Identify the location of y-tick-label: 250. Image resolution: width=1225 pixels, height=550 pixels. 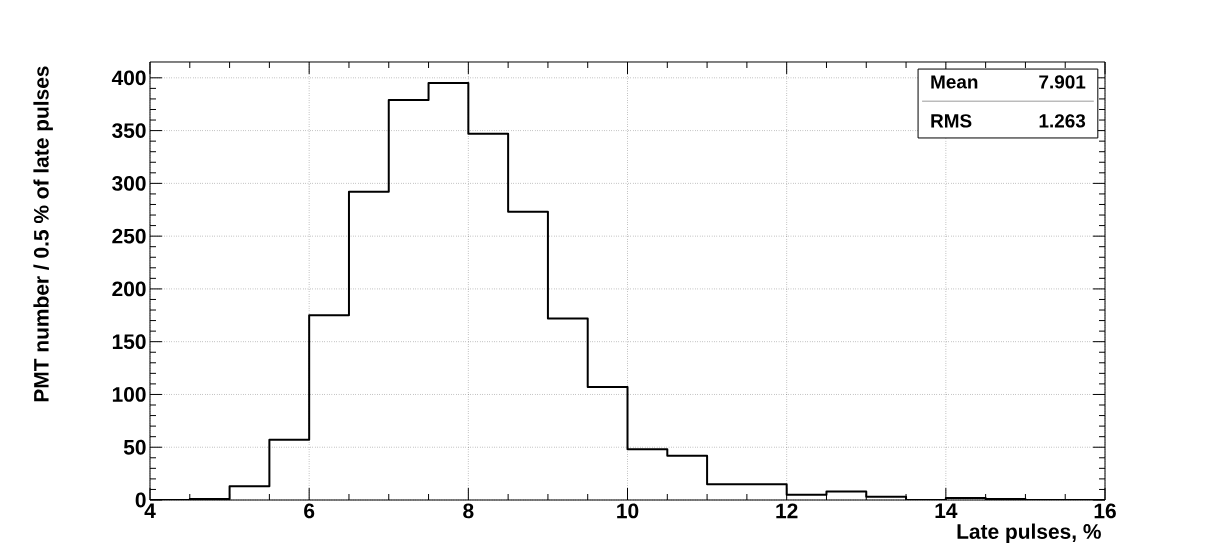
(129, 236).